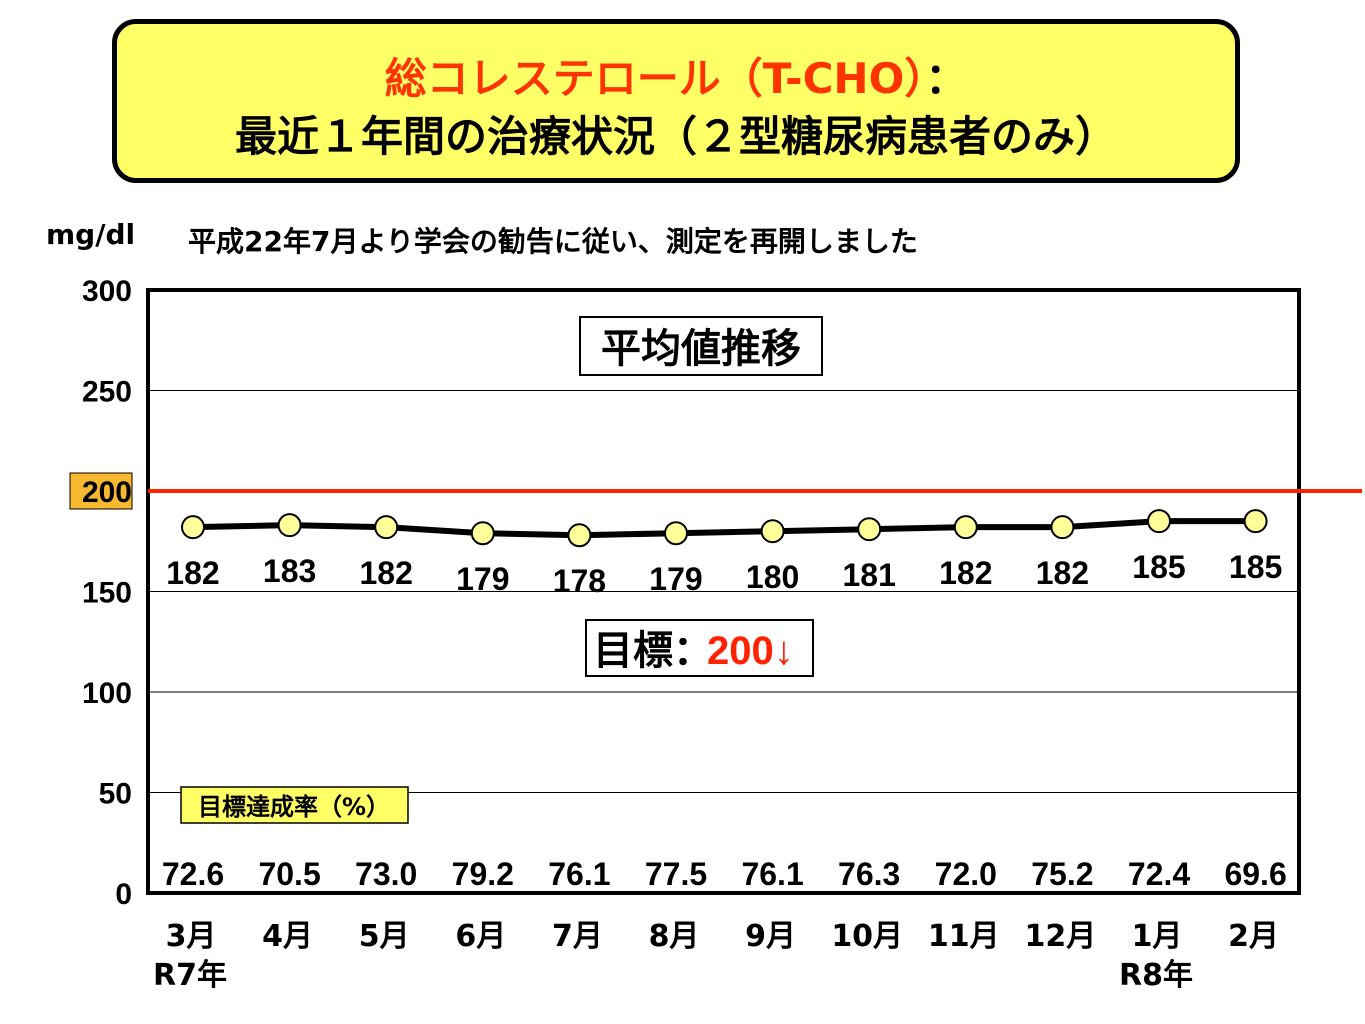 Image resolution: width=1365 pixels, height=1024 pixels. I want to click on y-tick-label: 250, so click(107, 392).